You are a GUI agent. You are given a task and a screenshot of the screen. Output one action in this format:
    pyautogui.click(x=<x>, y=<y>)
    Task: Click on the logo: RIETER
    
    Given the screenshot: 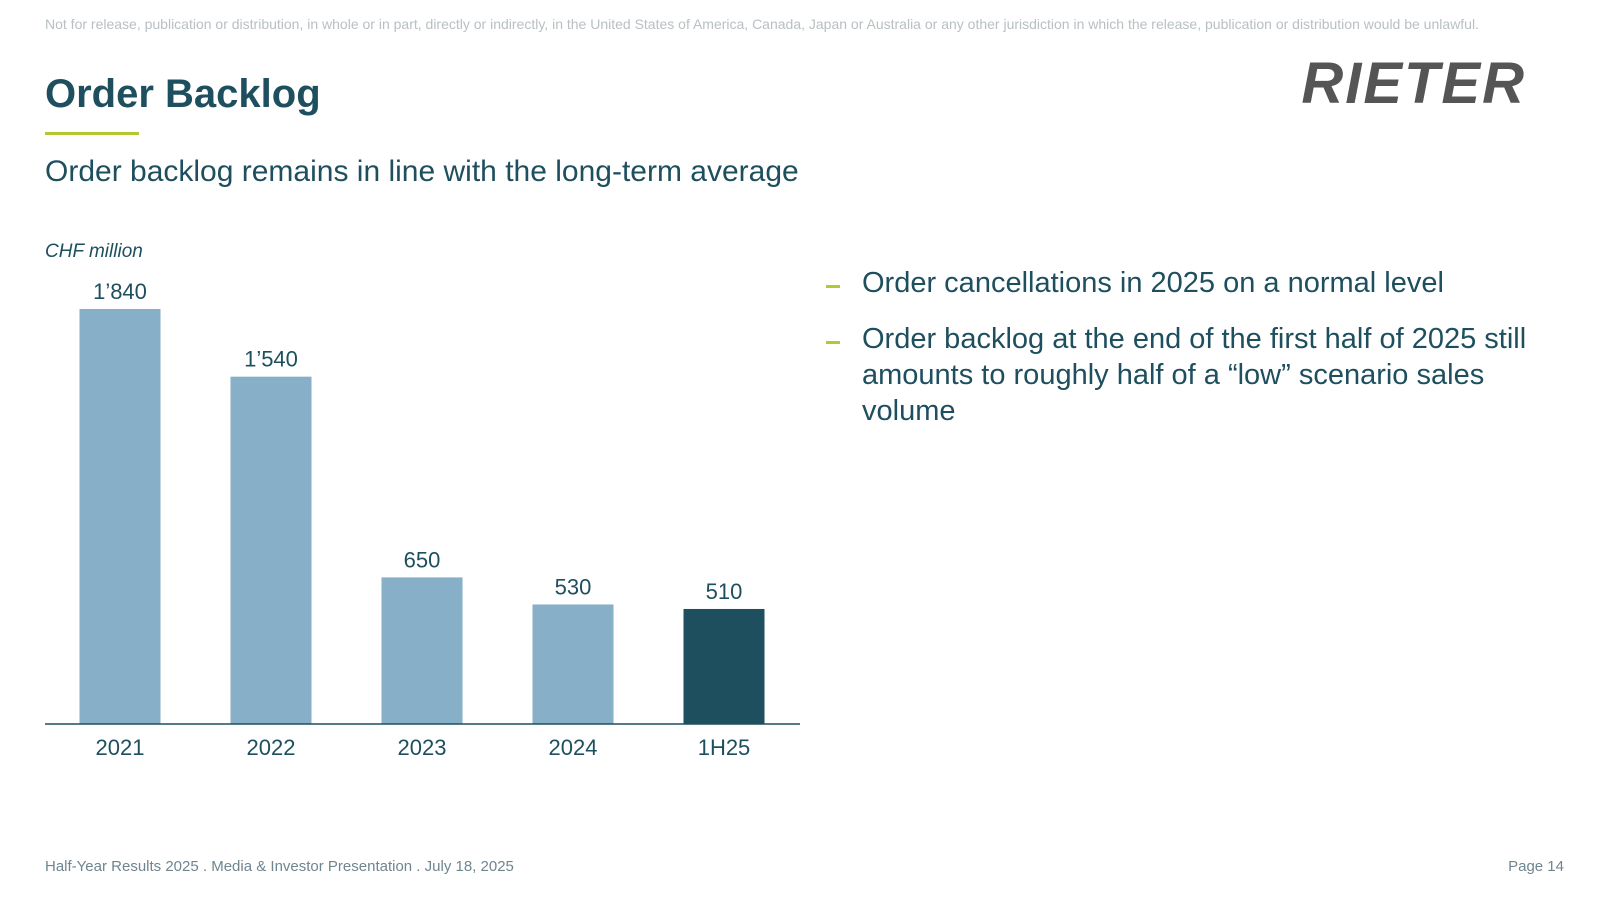 What is the action you would take?
    pyautogui.click(x=1413, y=83)
    